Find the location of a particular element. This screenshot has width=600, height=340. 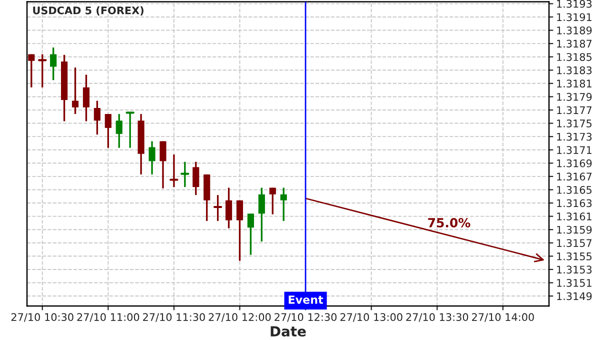

y-tick-label: 1.3193 is located at coordinates (574, 4).